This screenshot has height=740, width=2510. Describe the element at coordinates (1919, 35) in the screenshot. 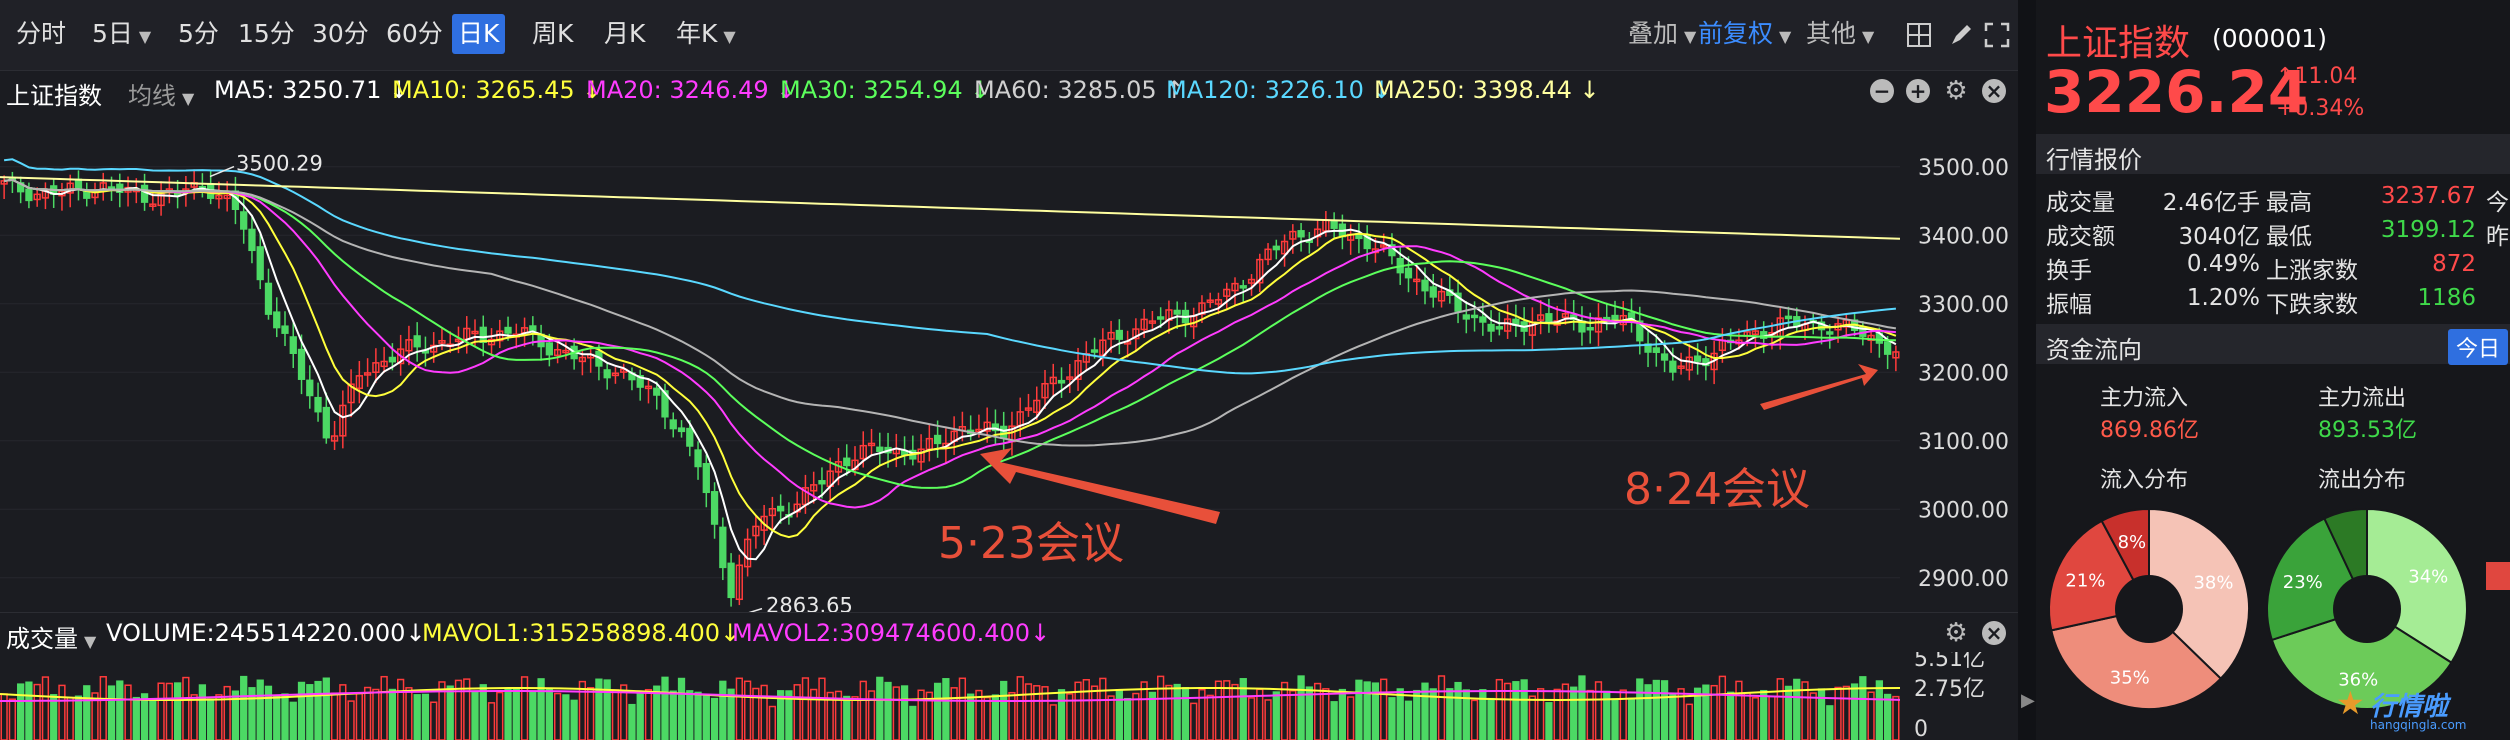

I see `grid-layout-icon` at that location.